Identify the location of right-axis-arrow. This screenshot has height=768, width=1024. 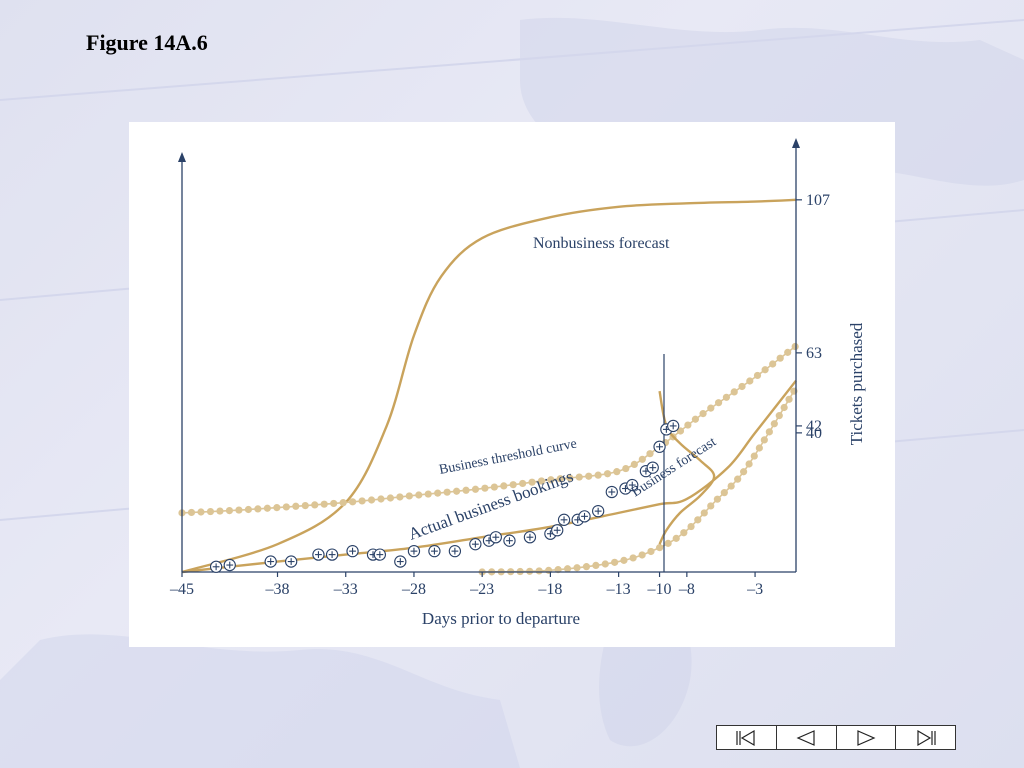
(796, 143).